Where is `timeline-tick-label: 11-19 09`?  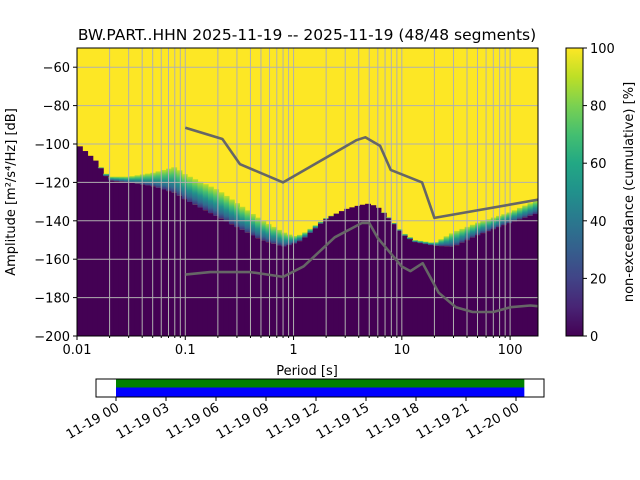
timeline-tick-label: 11-19 09 is located at coordinates (243, 421).